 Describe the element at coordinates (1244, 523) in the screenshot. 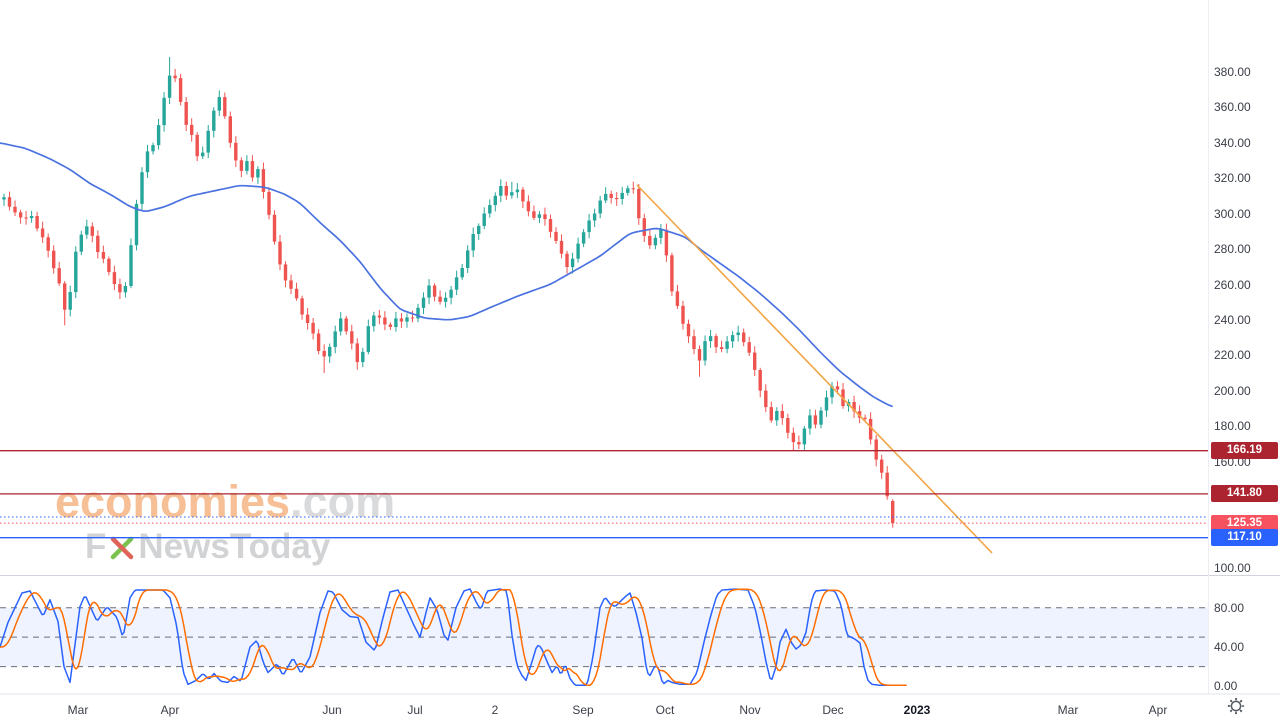

I see `price-badge-125-35: 125.35` at that location.